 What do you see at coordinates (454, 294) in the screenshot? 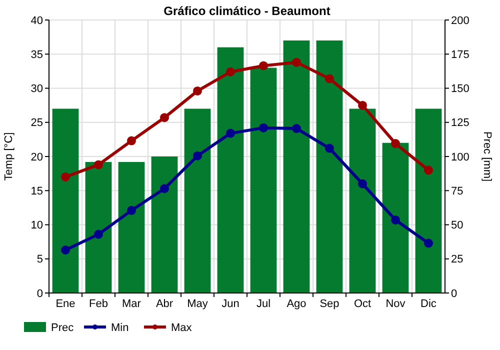
I see `y2-tick-label: 0` at bounding box center [454, 294].